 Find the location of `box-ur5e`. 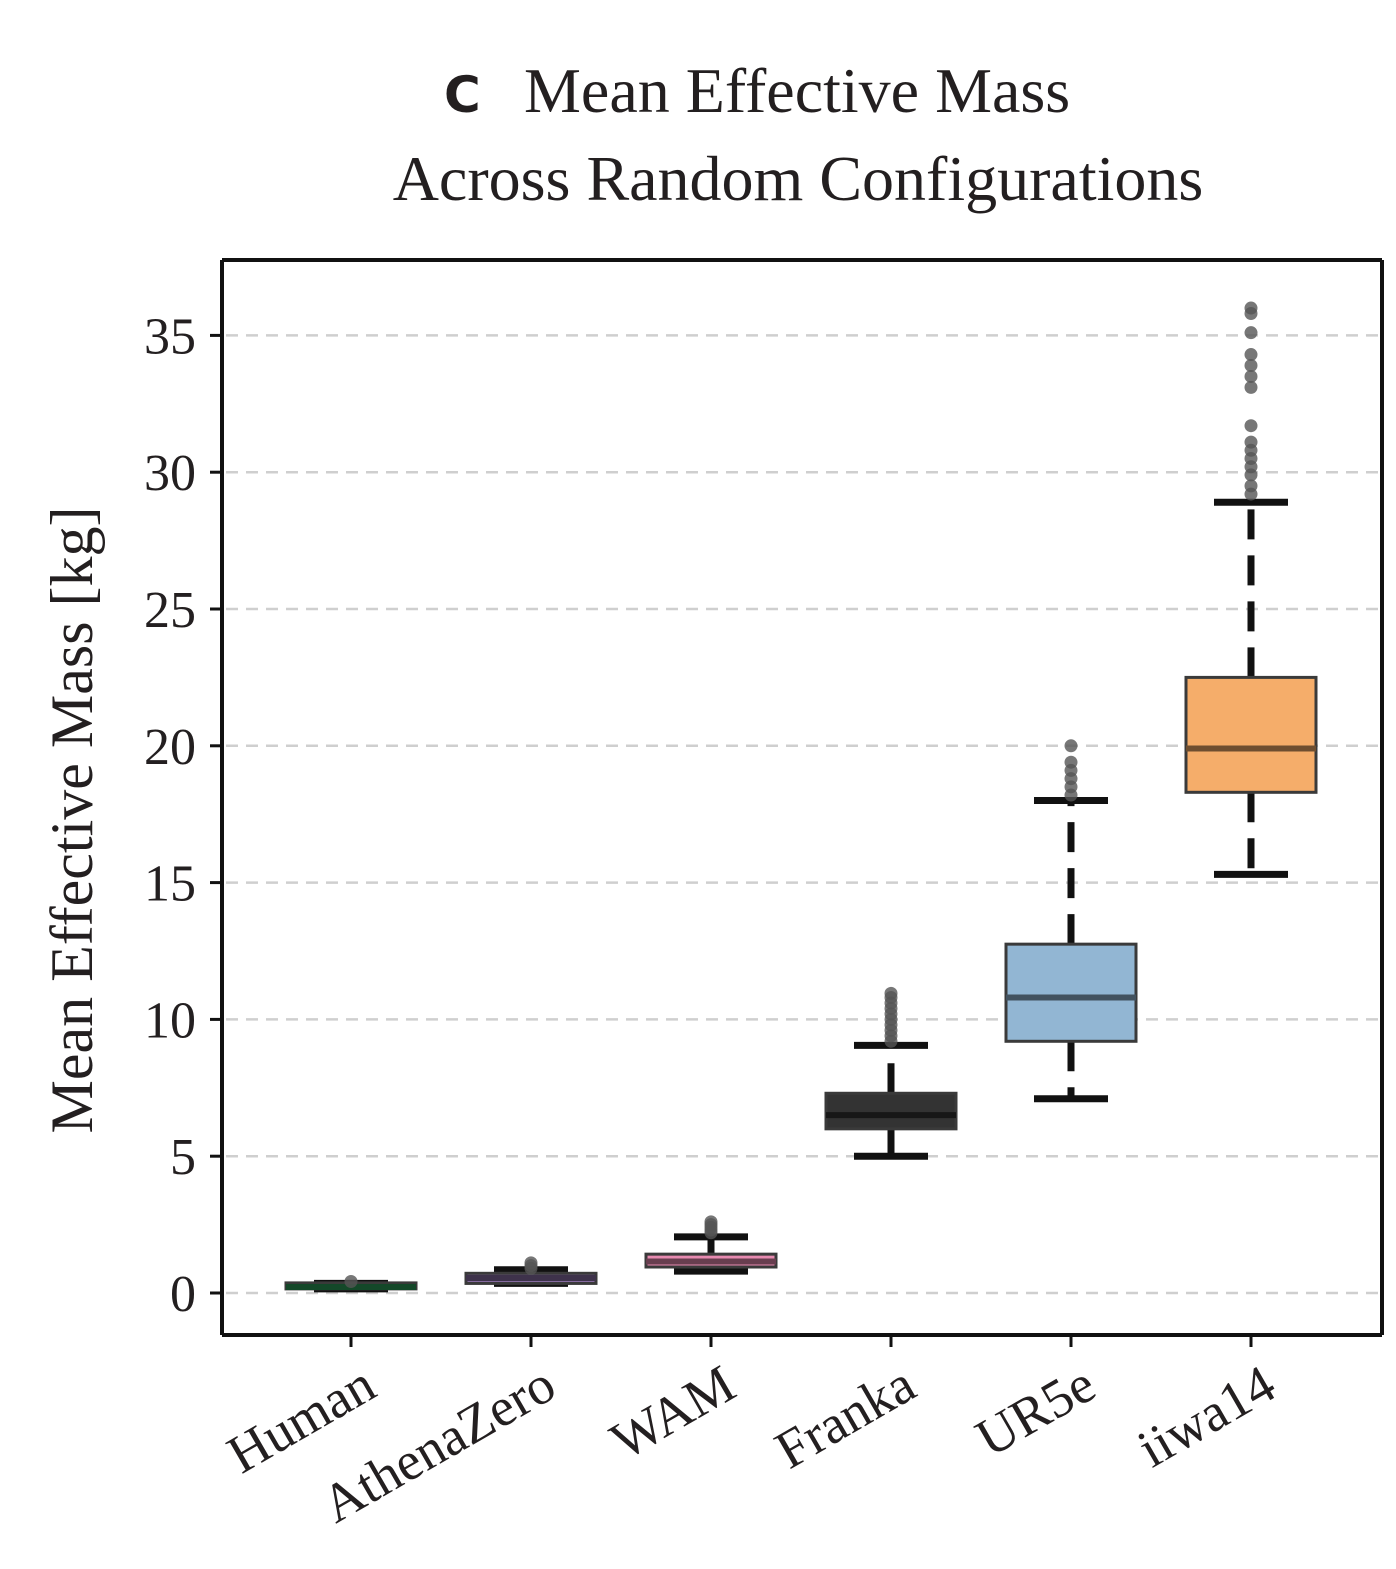

box-ur5e is located at coordinates (1071, 921).